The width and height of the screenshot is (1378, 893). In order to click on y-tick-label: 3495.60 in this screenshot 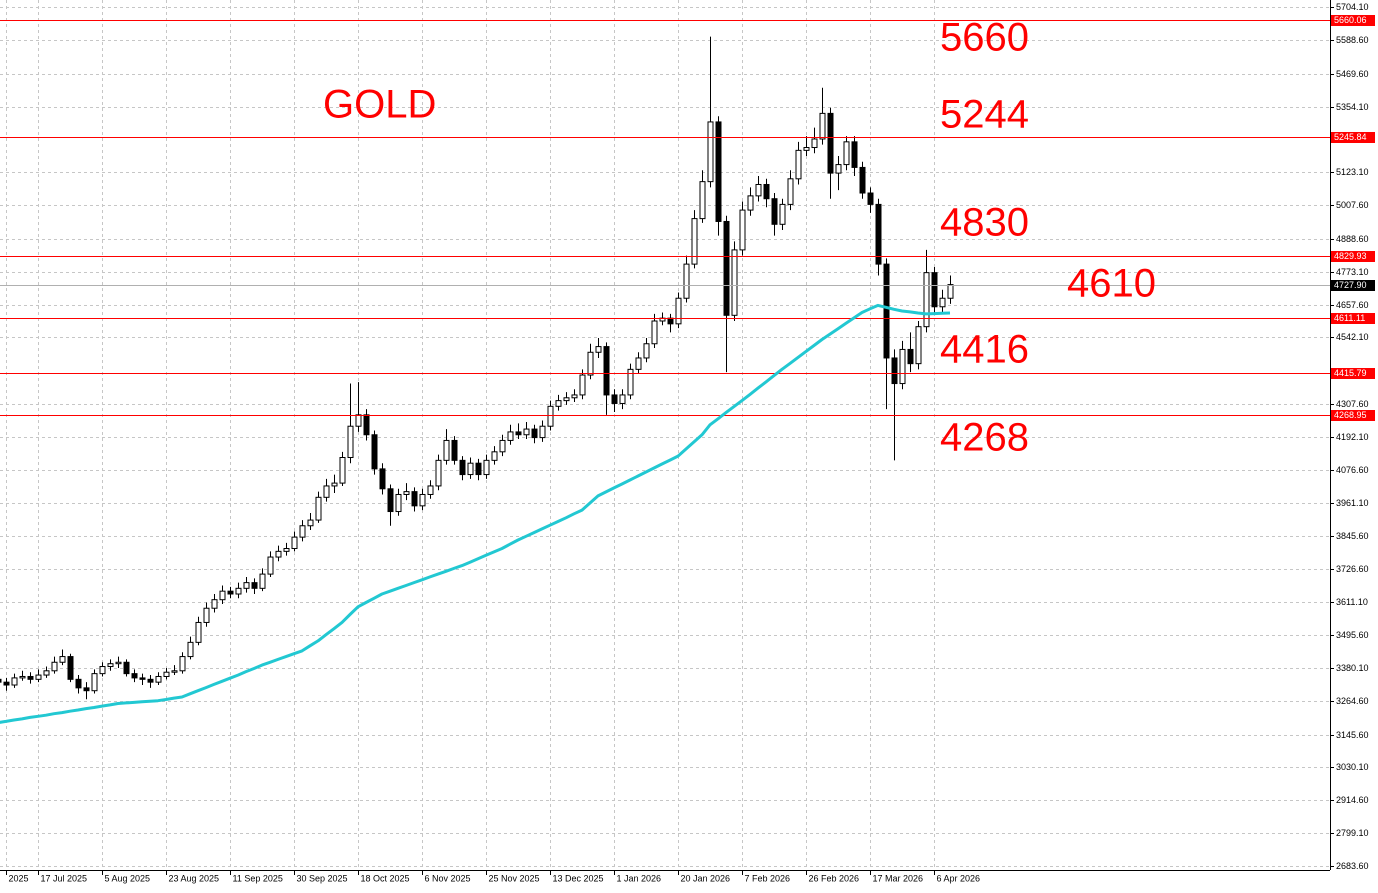, I will do `click(1352, 635)`.